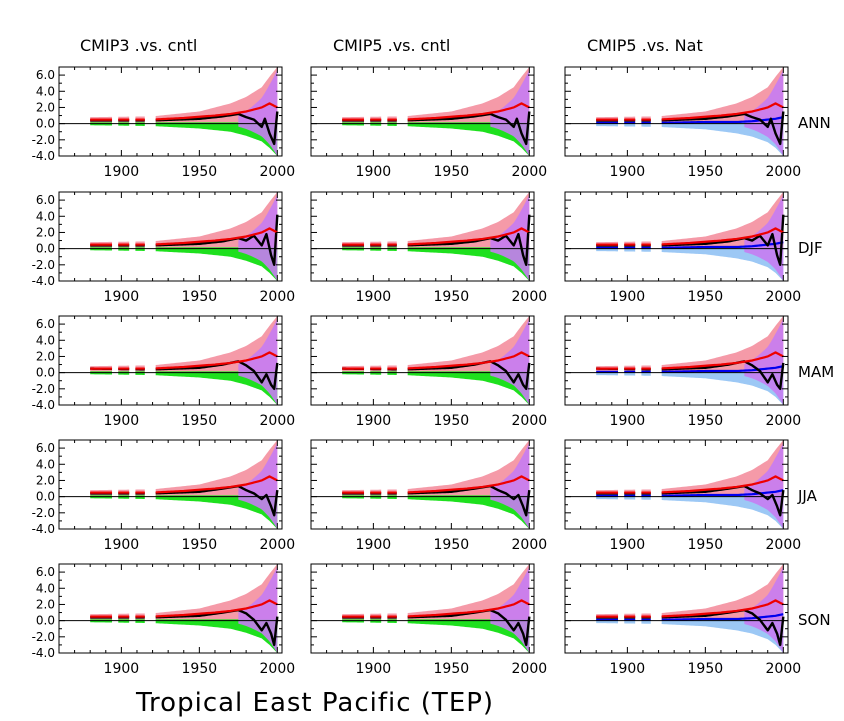  I want to click on panel-ann-2: 1900 1950 2000, so click(429, 123).